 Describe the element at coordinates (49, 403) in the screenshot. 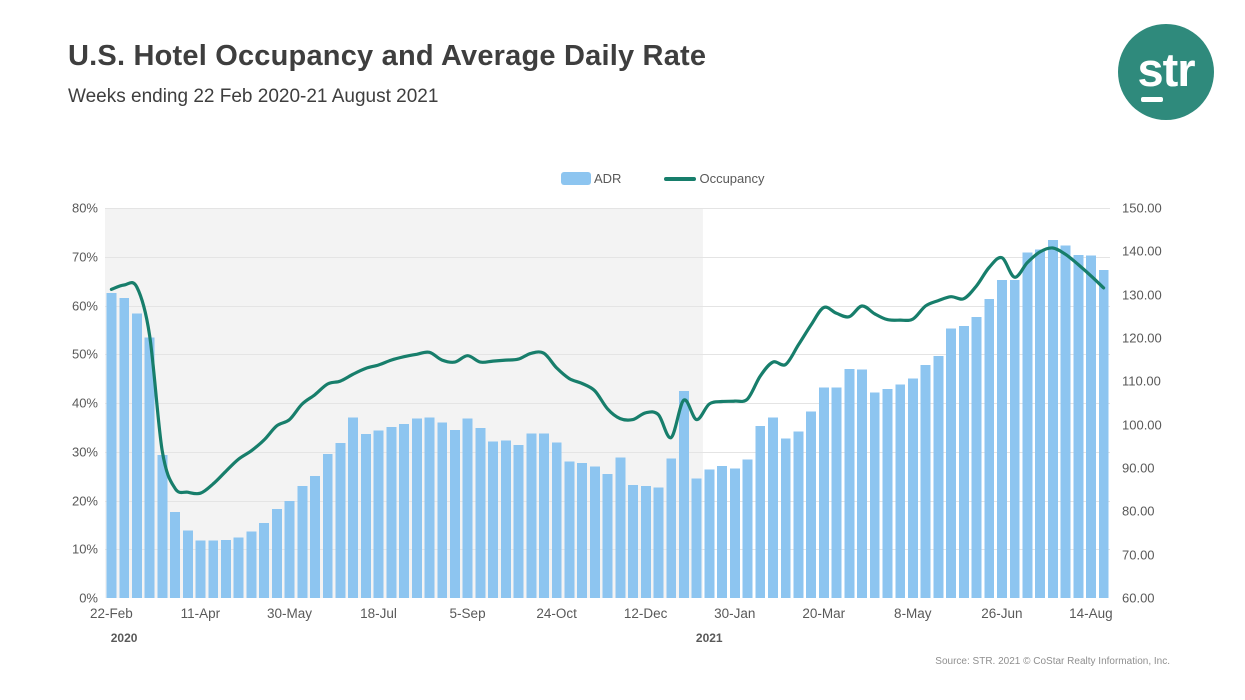

I see `y-axis-left-occupancy: 80% 70% 60% 50% 40% 30% 20% 10% 0%` at that location.